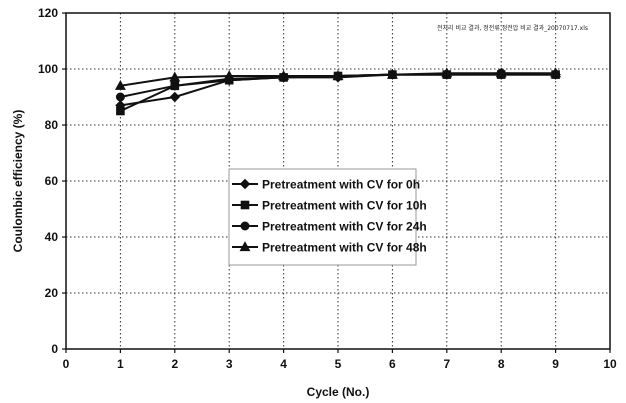 The width and height of the screenshot is (626, 403). I want to click on y-tick-label: 0, so click(54, 349).